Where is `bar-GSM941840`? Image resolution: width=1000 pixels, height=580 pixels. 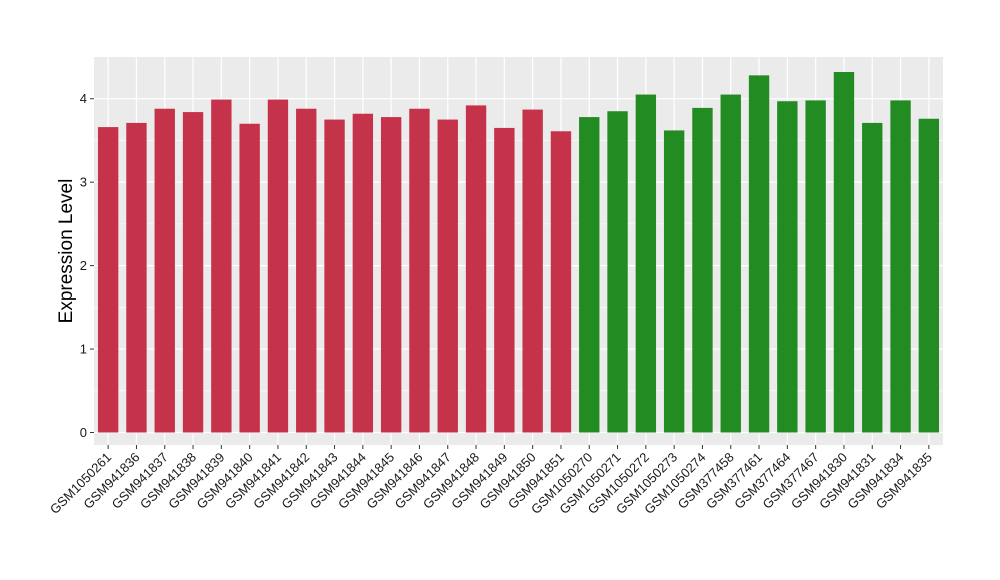
bar-GSM941840 is located at coordinates (249, 278).